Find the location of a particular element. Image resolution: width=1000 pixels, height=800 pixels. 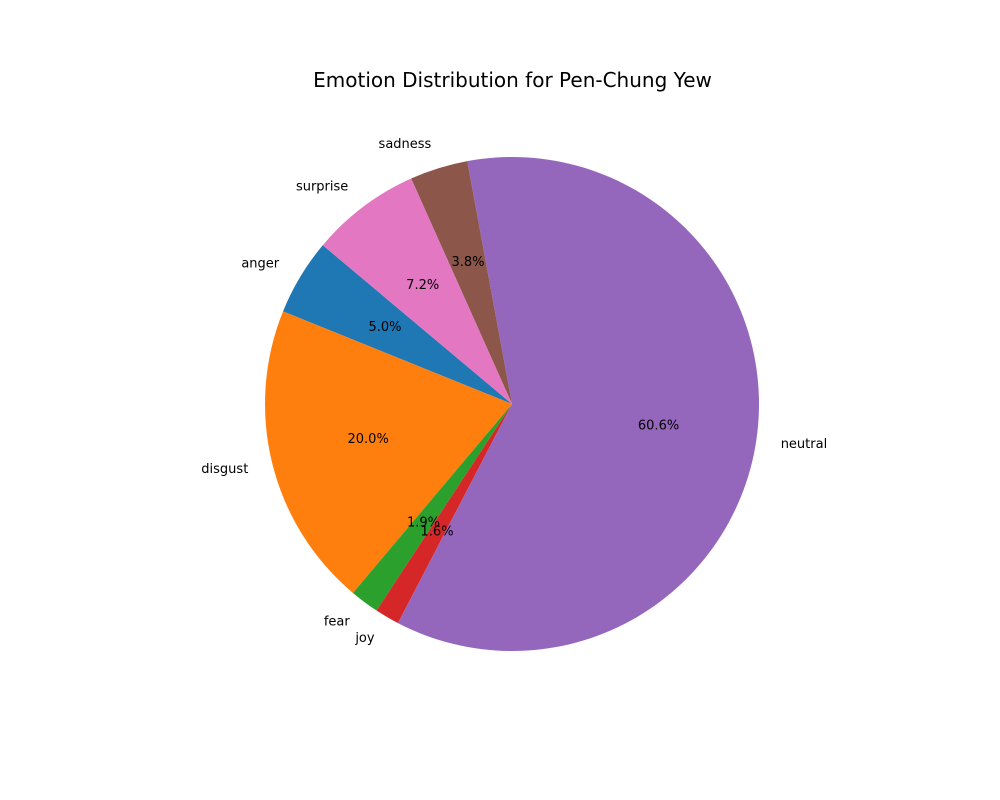

slice-label-anger: anger is located at coordinates (260, 264).